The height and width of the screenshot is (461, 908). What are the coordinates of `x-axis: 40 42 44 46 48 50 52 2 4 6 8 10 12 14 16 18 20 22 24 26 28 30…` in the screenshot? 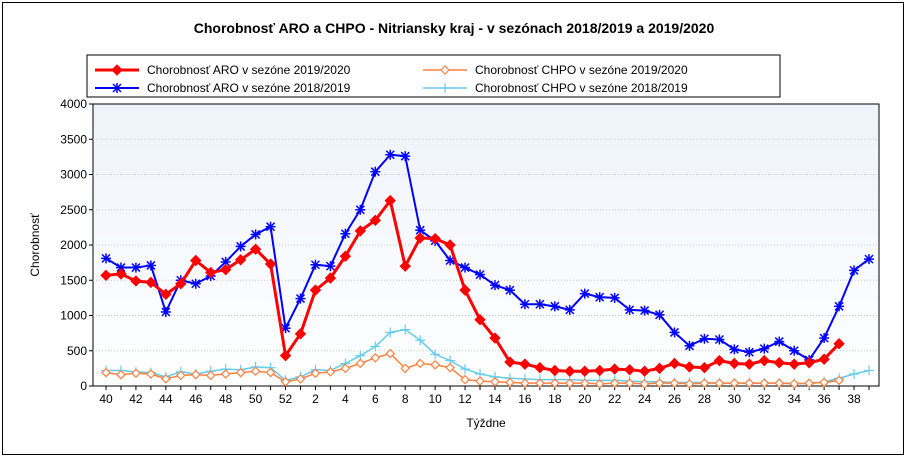 It's located at (484, 396).